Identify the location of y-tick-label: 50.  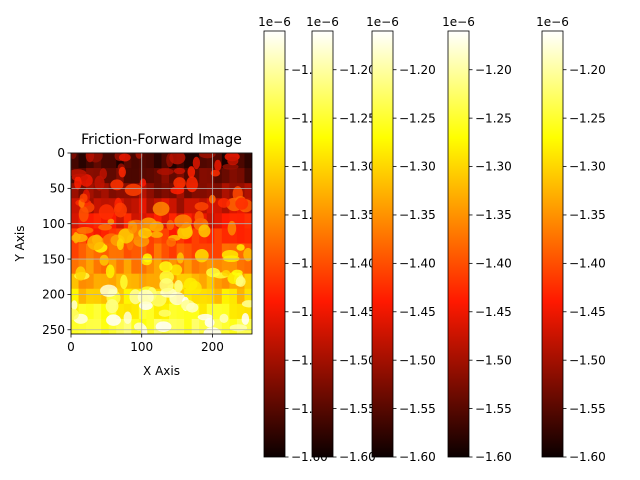
(57, 189).